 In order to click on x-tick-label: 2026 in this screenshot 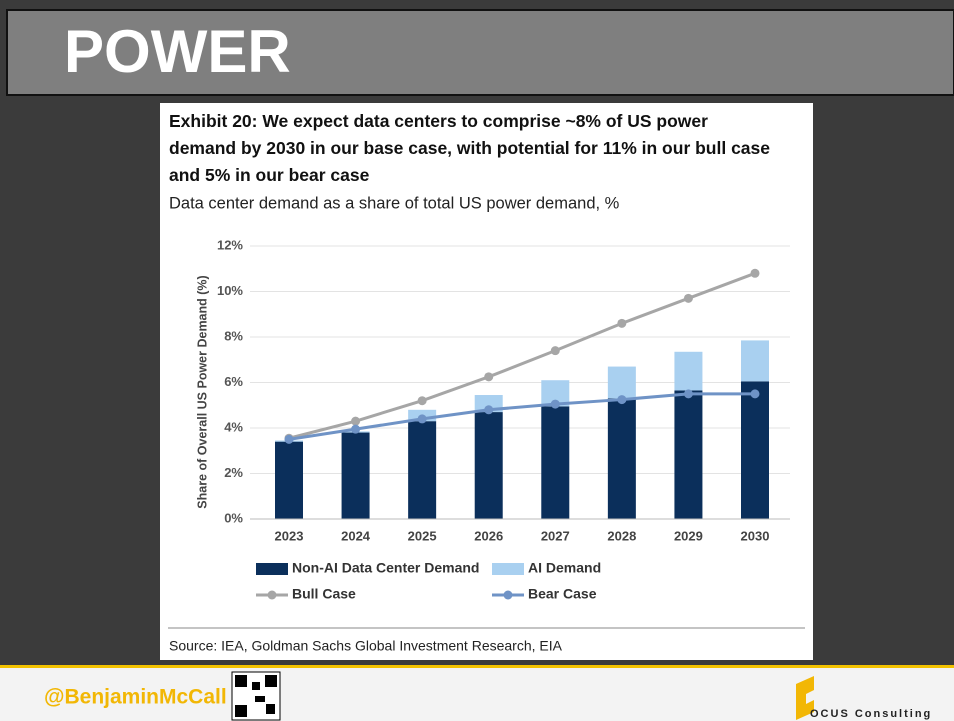, I will do `click(488, 535)`.